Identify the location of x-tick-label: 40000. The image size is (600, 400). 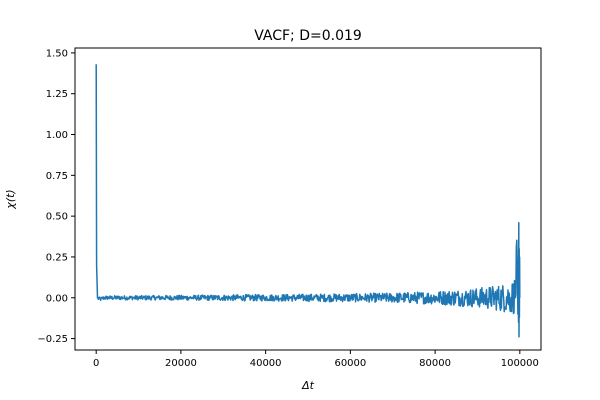
(266, 363).